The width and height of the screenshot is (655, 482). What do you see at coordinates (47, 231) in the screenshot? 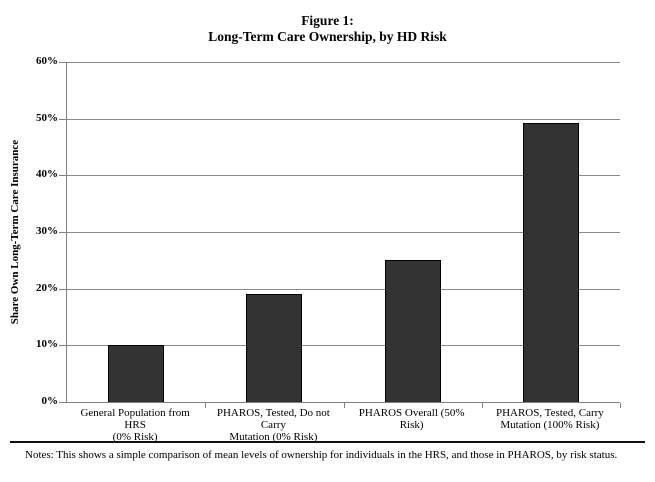
I see `y-tick-label-30: 30%` at bounding box center [47, 231].